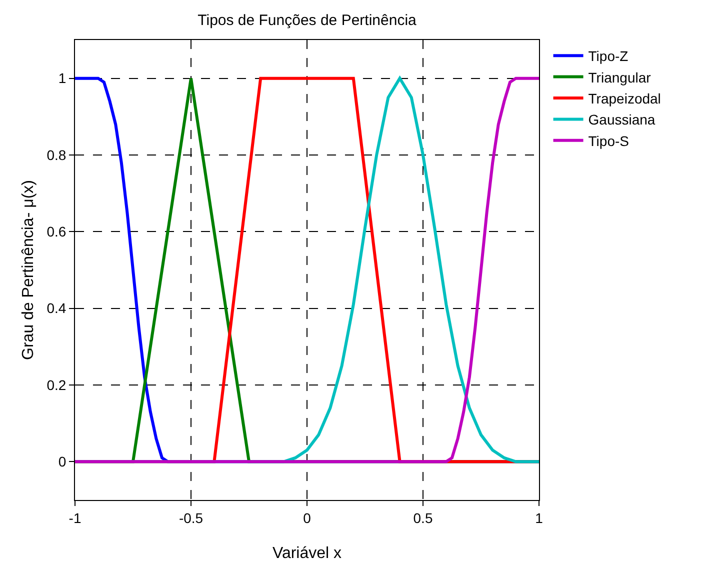 The height and width of the screenshot is (570, 704). What do you see at coordinates (608, 140) in the screenshot?
I see `legend-label: Tipo-S` at bounding box center [608, 140].